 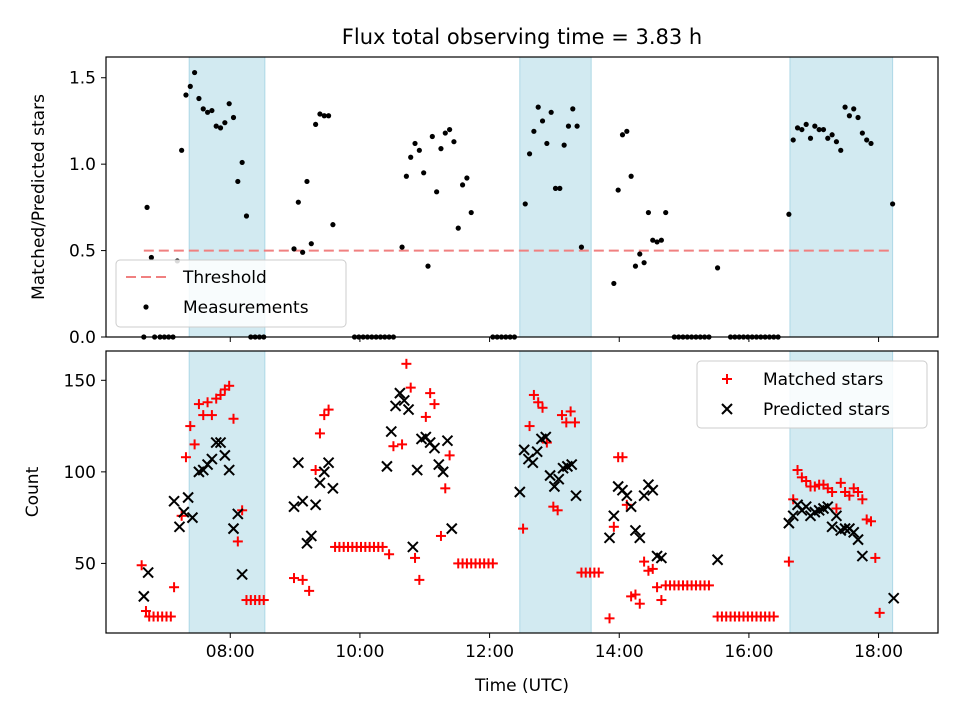 What do you see at coordinates (521, 686) in the screenshot?
I see `x-axis-label: Time (UTC)` at bounding box center [521, 686].